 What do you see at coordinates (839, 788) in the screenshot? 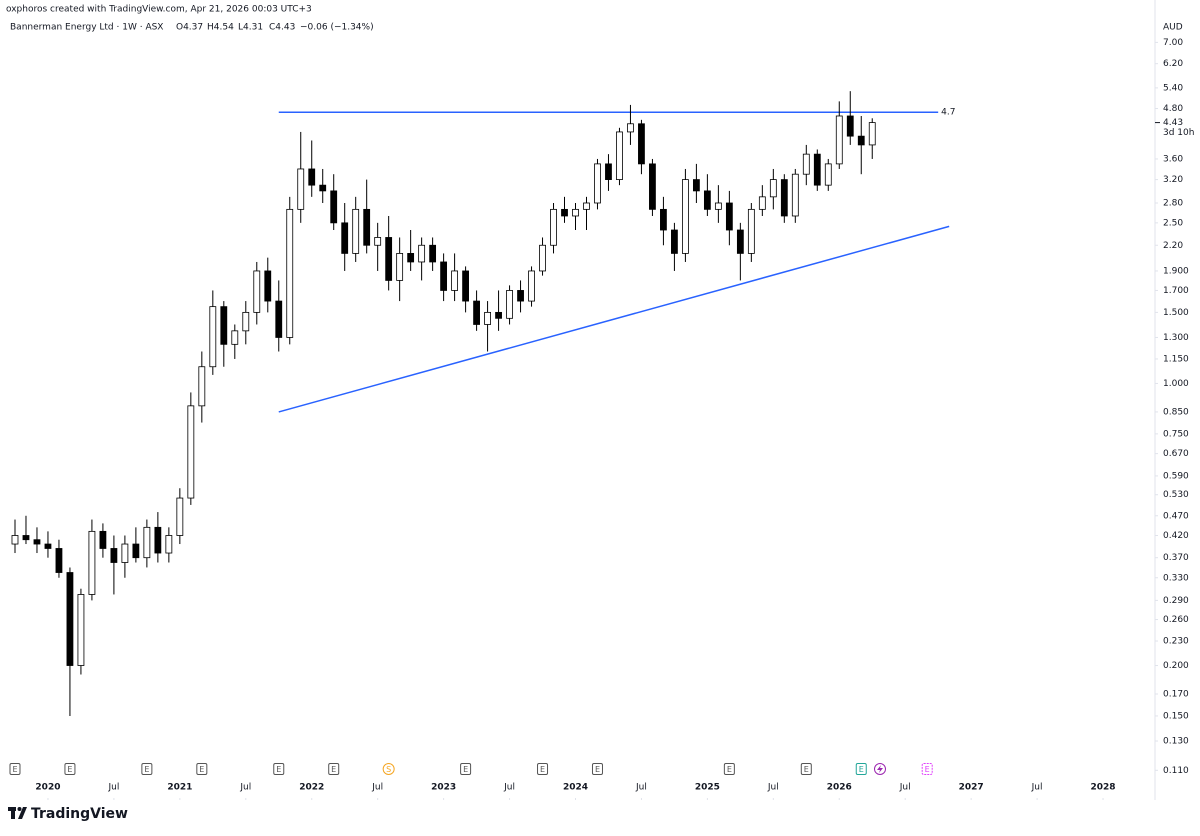
I see `x-tick-label: 2026` at bounding box center [839, 788].